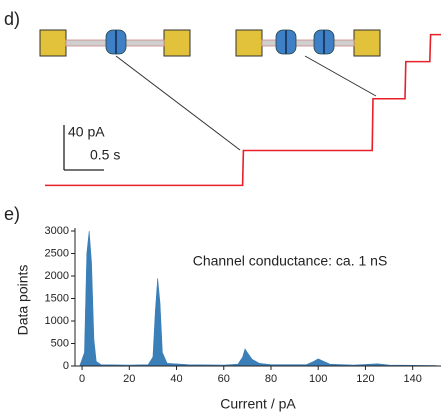 Image resolution: width=441 pixels, height=415 pixels. What do you see at coordinates (57, 253) in the screenshot?
I see `y-tick-label: 2500` at bounding box center [57, 253].